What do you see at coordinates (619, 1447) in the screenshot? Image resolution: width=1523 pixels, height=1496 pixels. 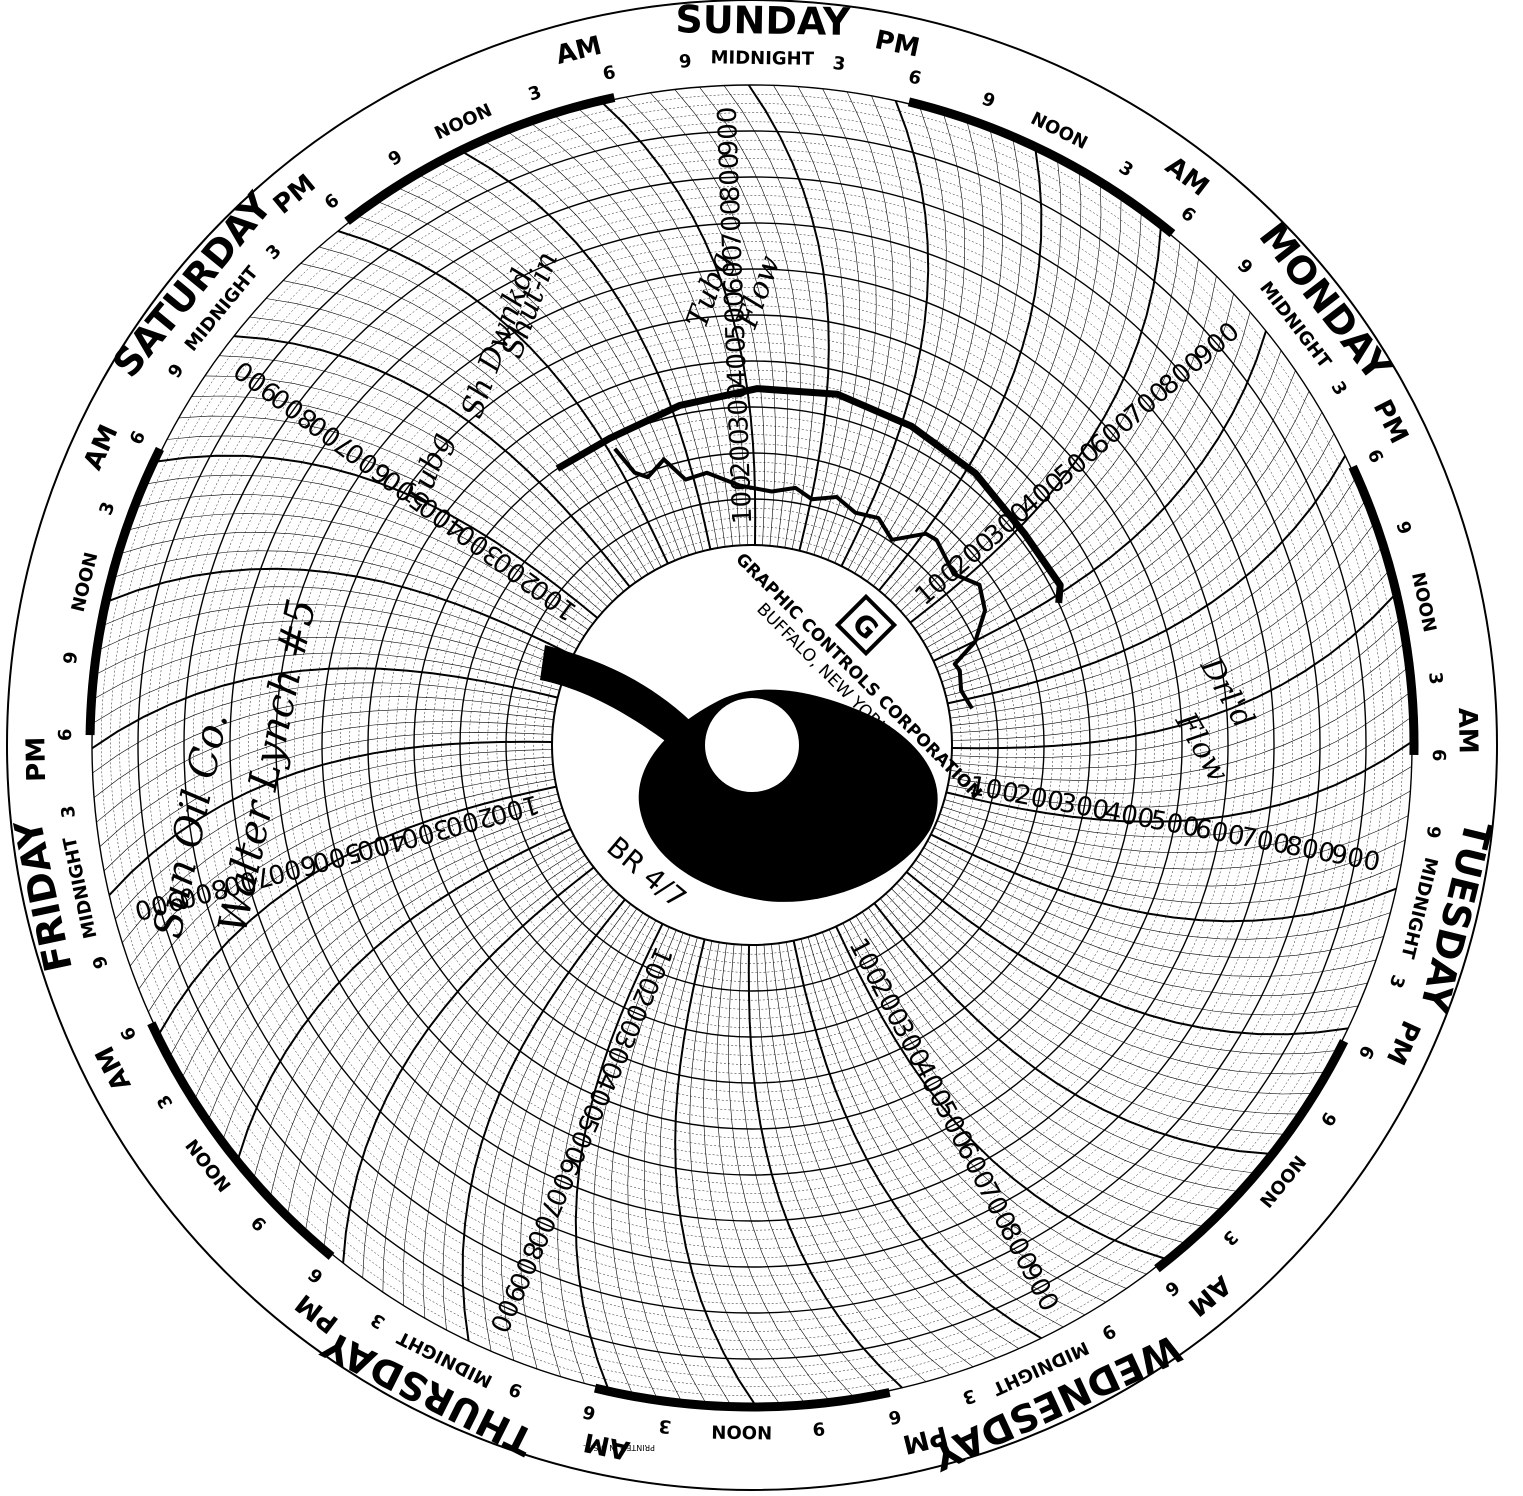 I see `printed-in-usa: PRINTED IN U.S.A.` at bounding box center [619, 1447].